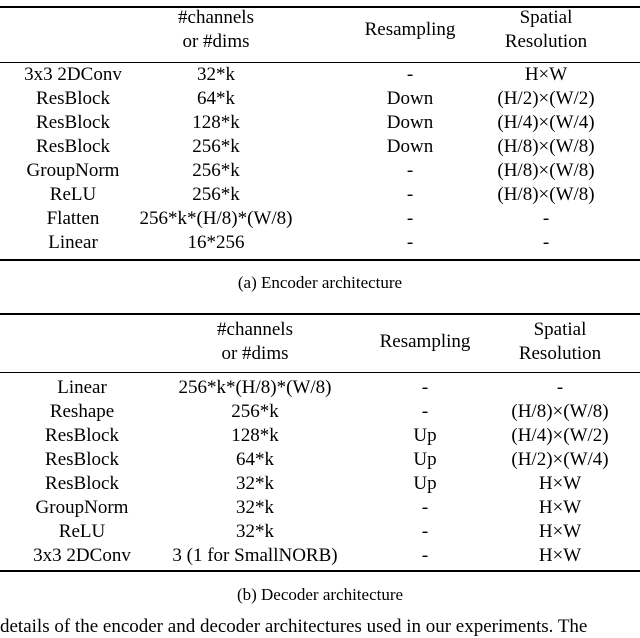 The image size is (640, 638). Describe the element at coordinates (320, 282) in the screenshot. I see `table-caption: (a) Encoder architecture` at that location.